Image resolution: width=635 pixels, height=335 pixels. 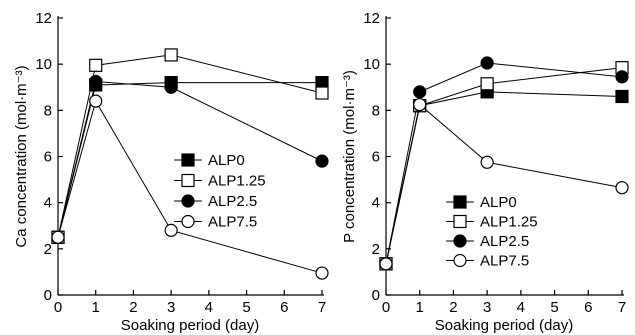 What do you see at coordinates (349, 156) in the screenshot?
I see `y-axis-label: P concentration (mol·m⁻³)` at bounding box center [349, 156].